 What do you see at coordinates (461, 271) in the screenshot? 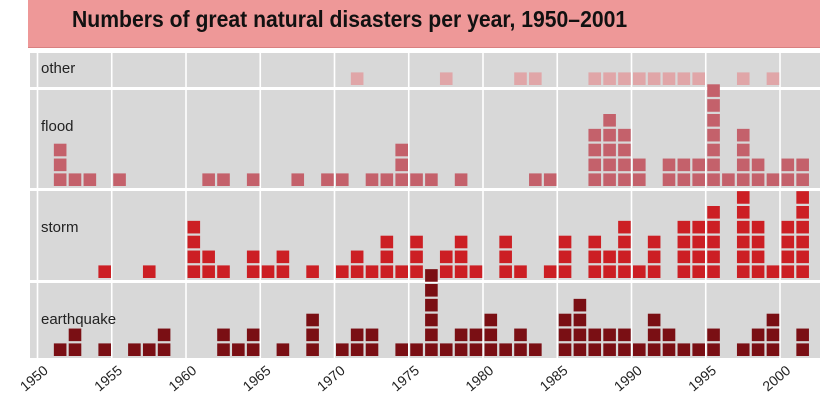
I see `storm-cell-1978` at bounding box center [461, 271].